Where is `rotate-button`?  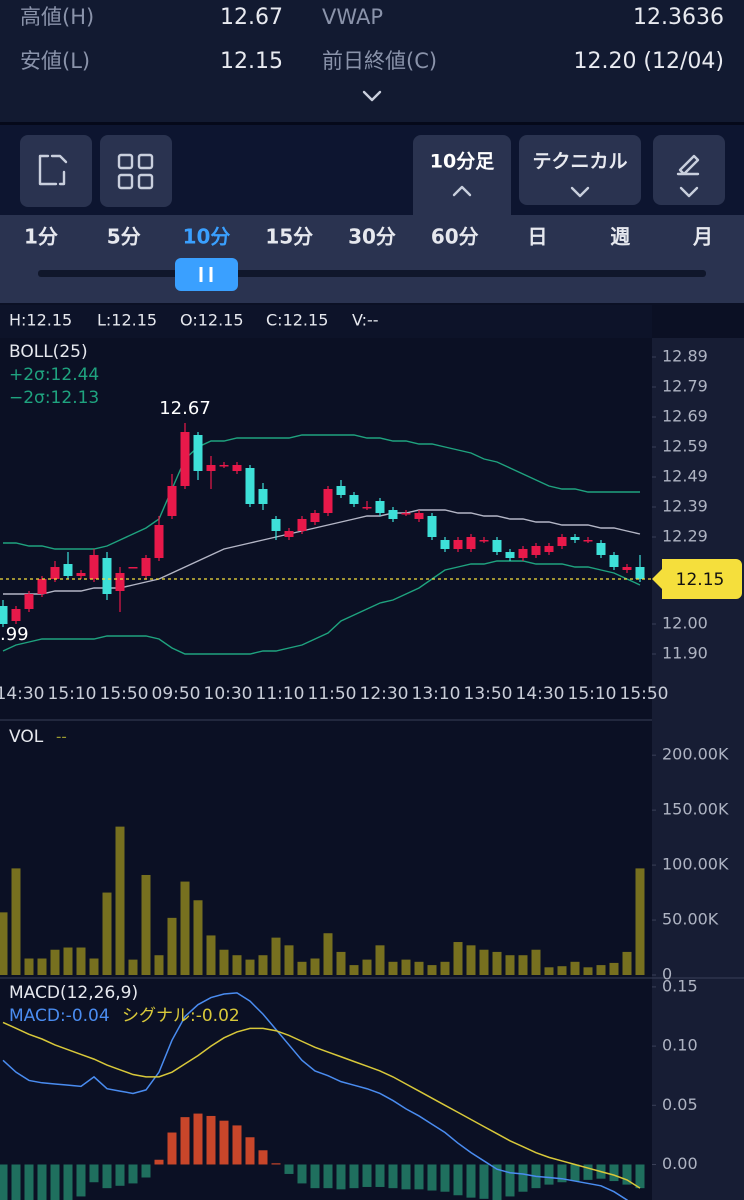 rotate-button is located at coordinates (56, 171).